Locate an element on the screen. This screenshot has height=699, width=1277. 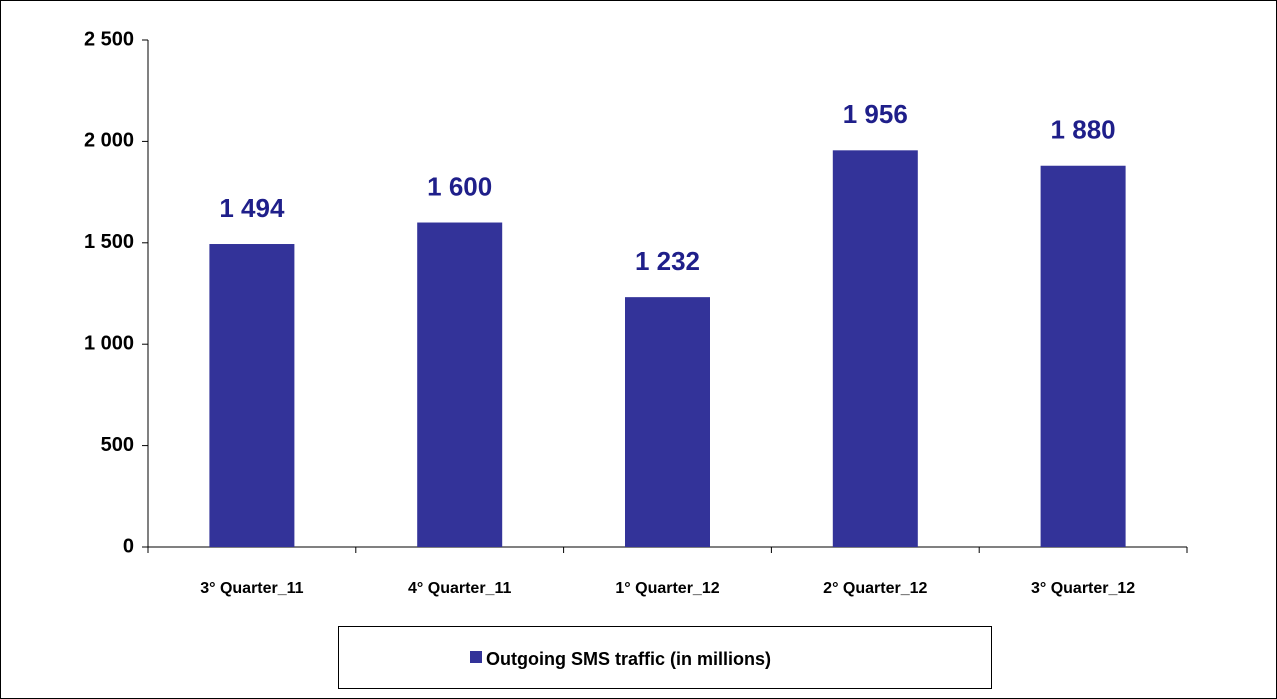
y-tick-label: 2 500 is located at coordinates (109, 39).